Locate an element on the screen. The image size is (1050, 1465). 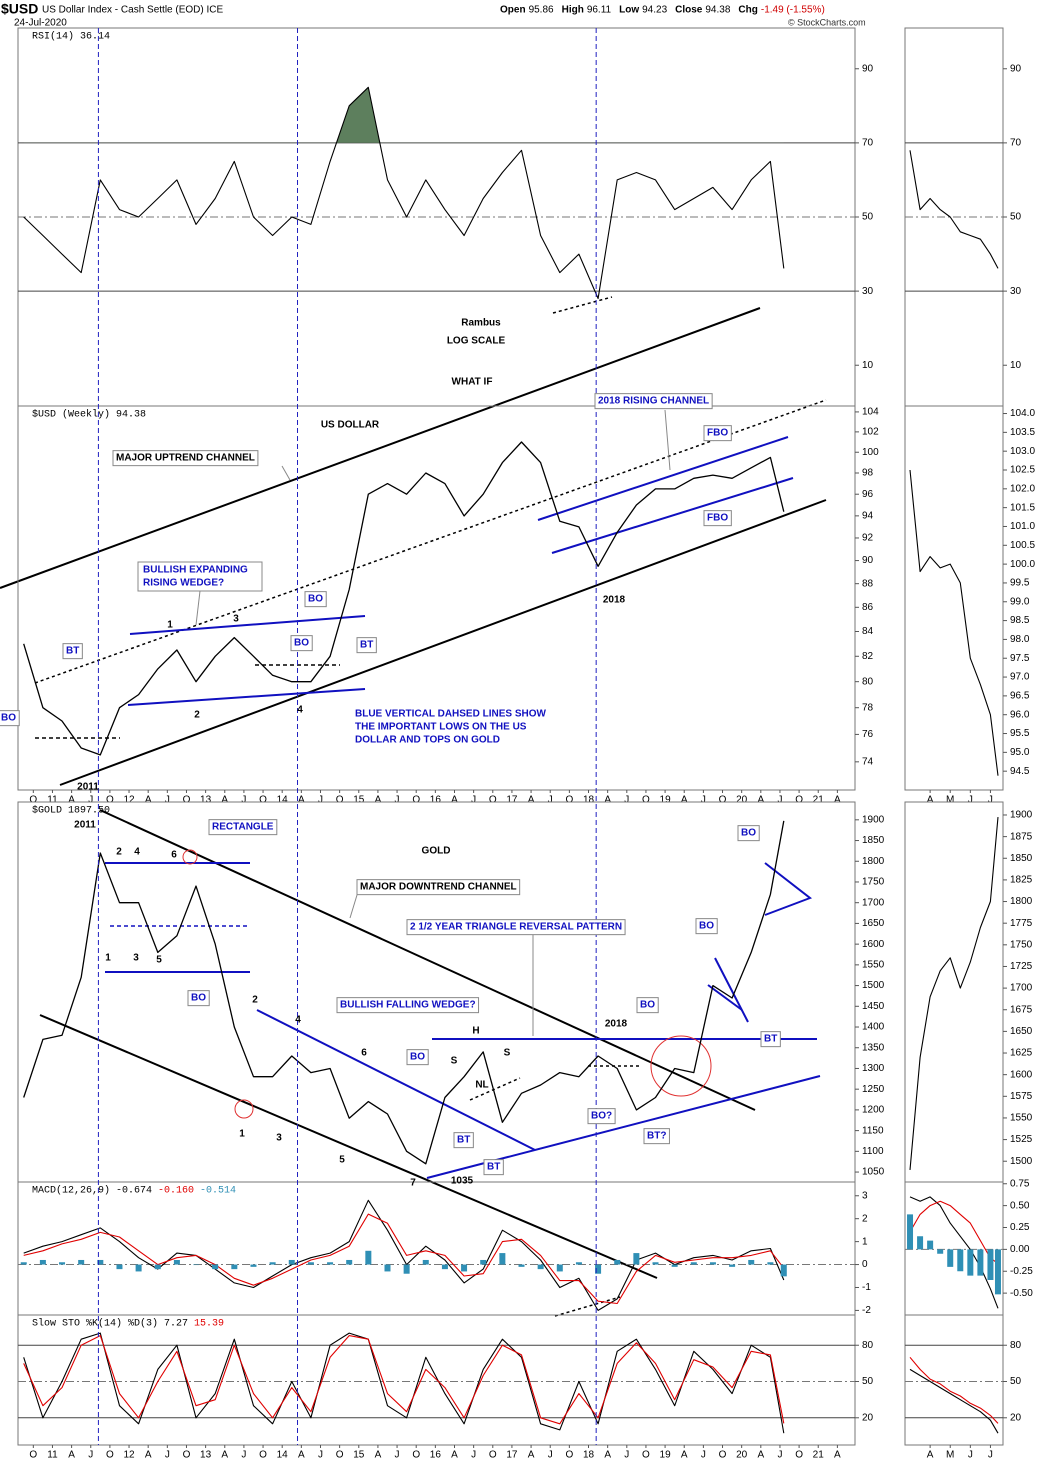
y-tick-label: 1875 is located at coordinates (1021, 836).